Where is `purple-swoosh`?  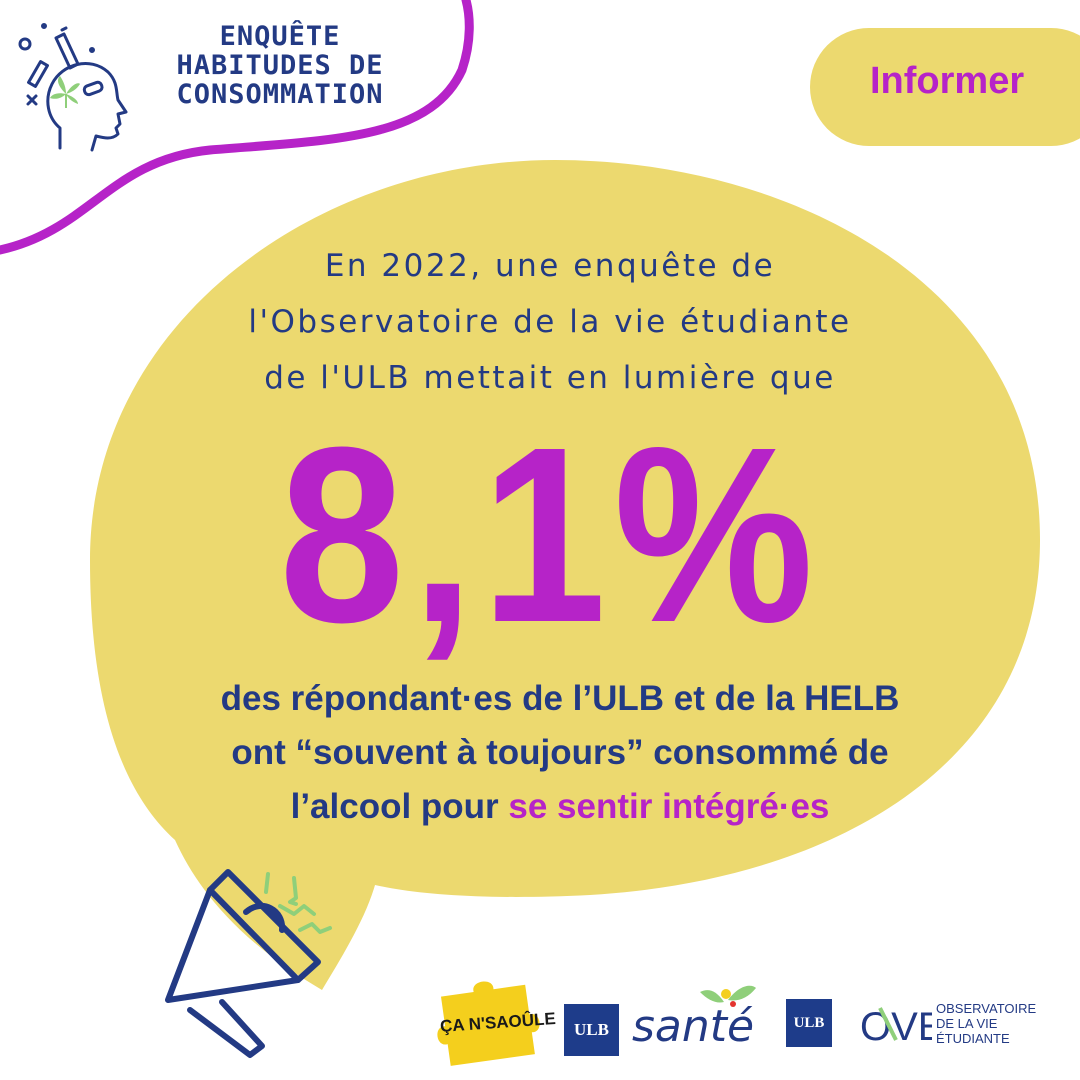
purple-swoosh is located at coordinates (237, 127).